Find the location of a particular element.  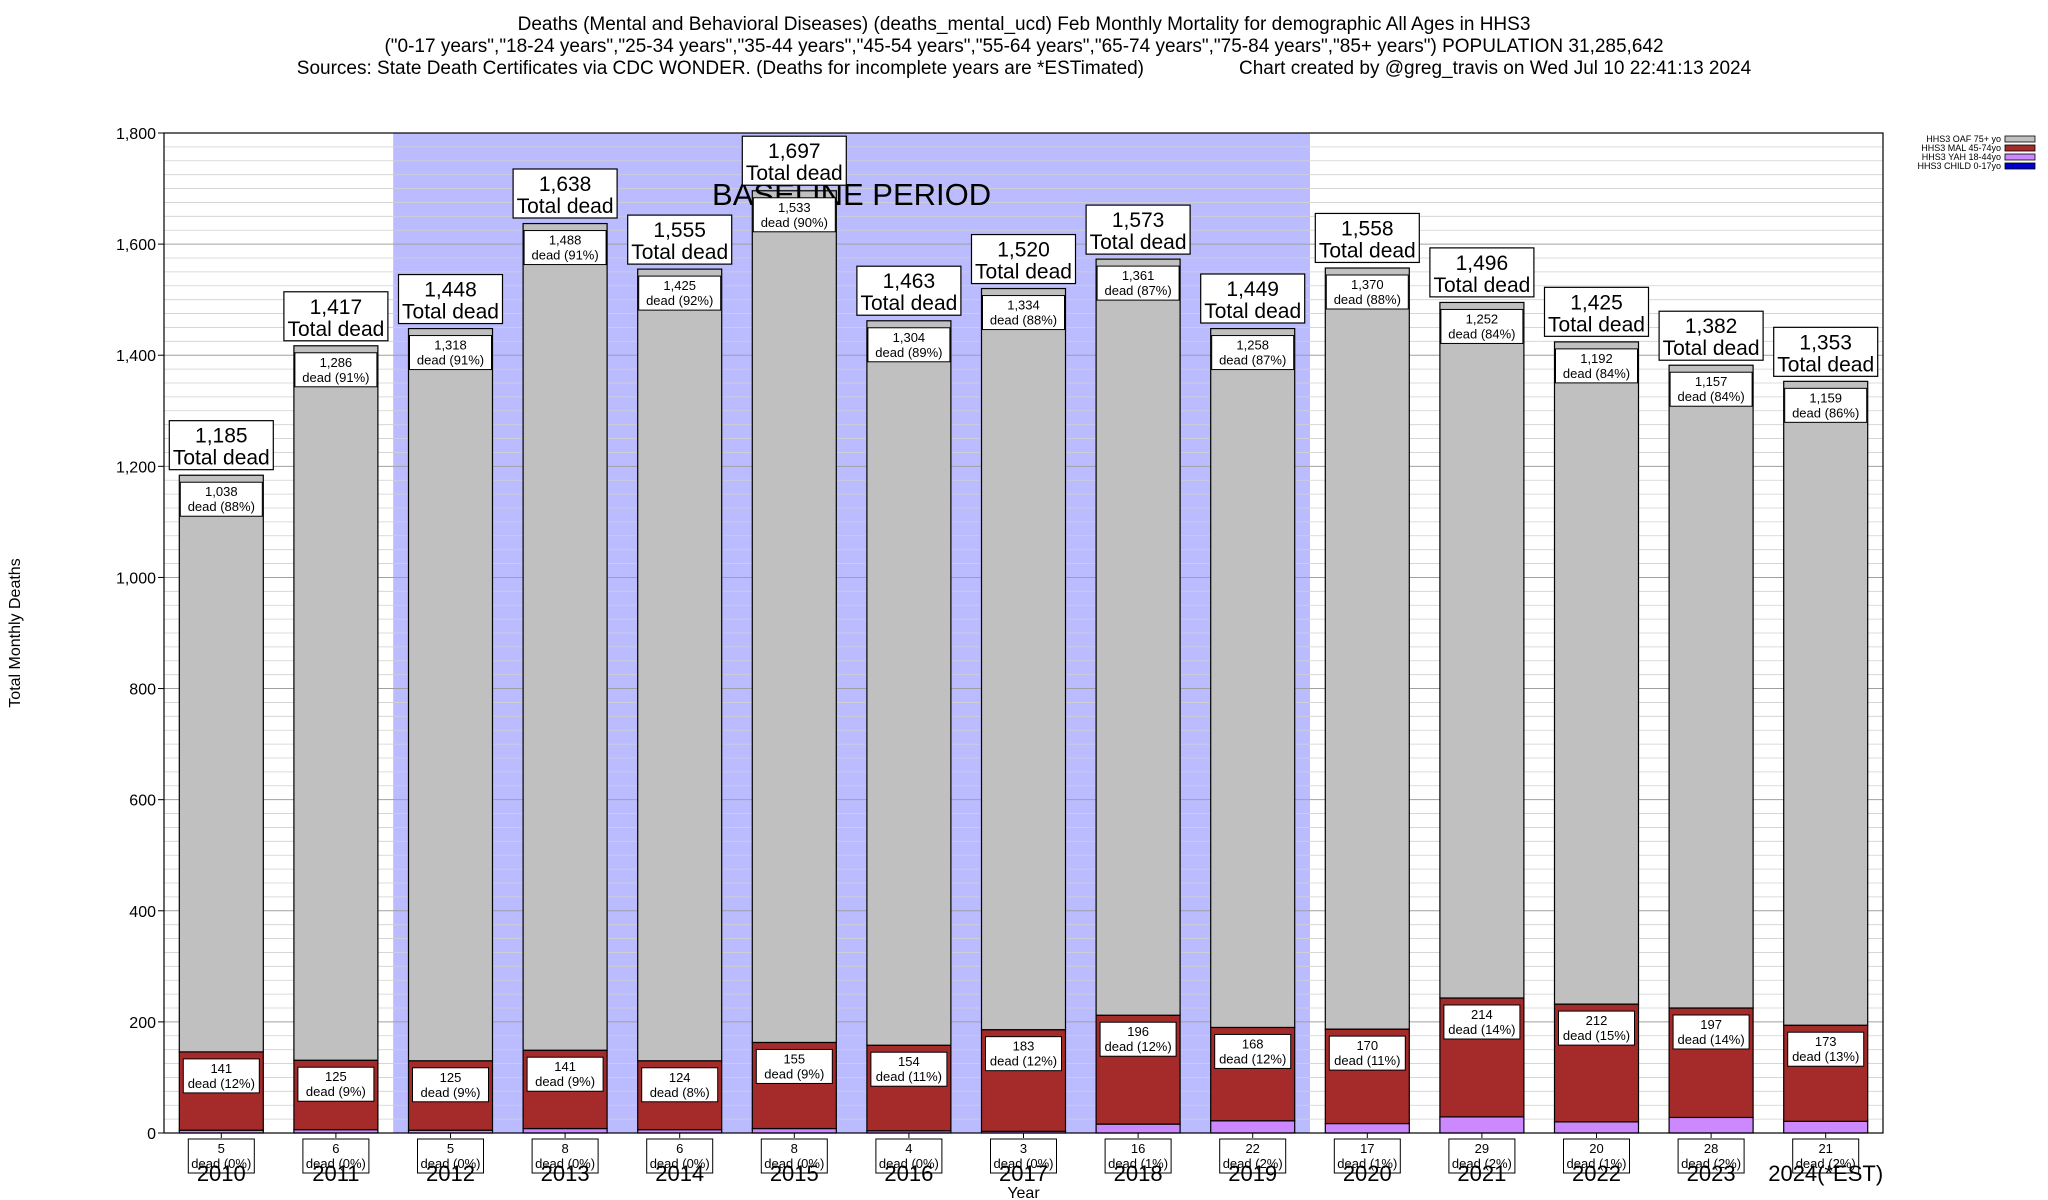

mal-segment-label: 154 is located at coordinates (909, 1061).